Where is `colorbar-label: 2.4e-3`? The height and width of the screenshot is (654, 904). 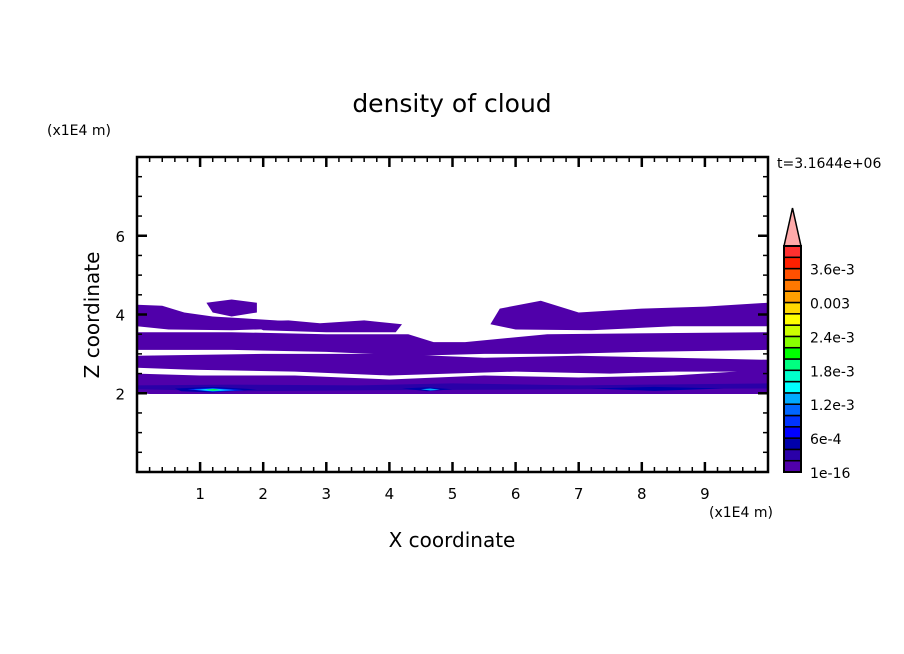
colorbar-label: 2.4e-3 is located at coordinates (832, 338).